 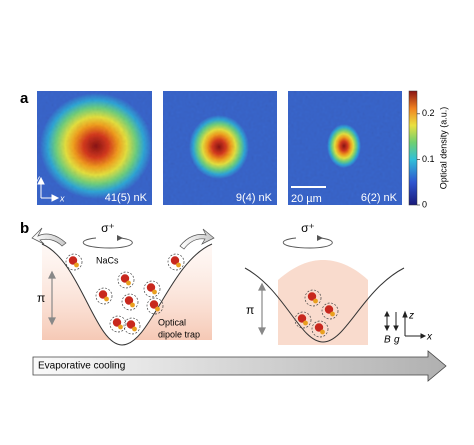 I want to click on panel-label: a, so click(x=24, y=98).